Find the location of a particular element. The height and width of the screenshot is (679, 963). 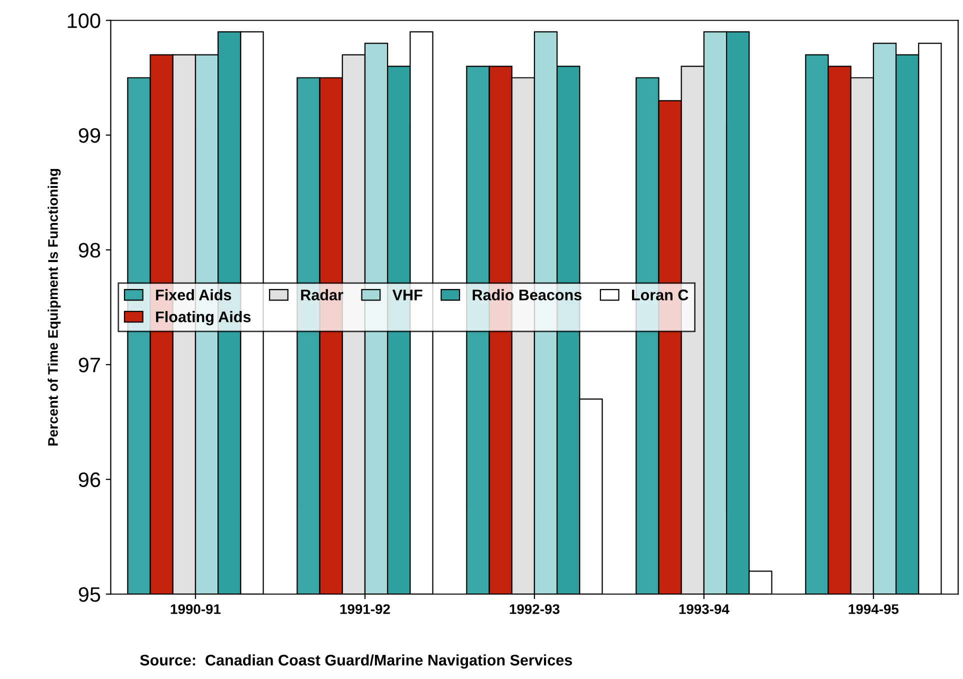

x-tick-label: 1994-95 is located at coordinates (873, 609).